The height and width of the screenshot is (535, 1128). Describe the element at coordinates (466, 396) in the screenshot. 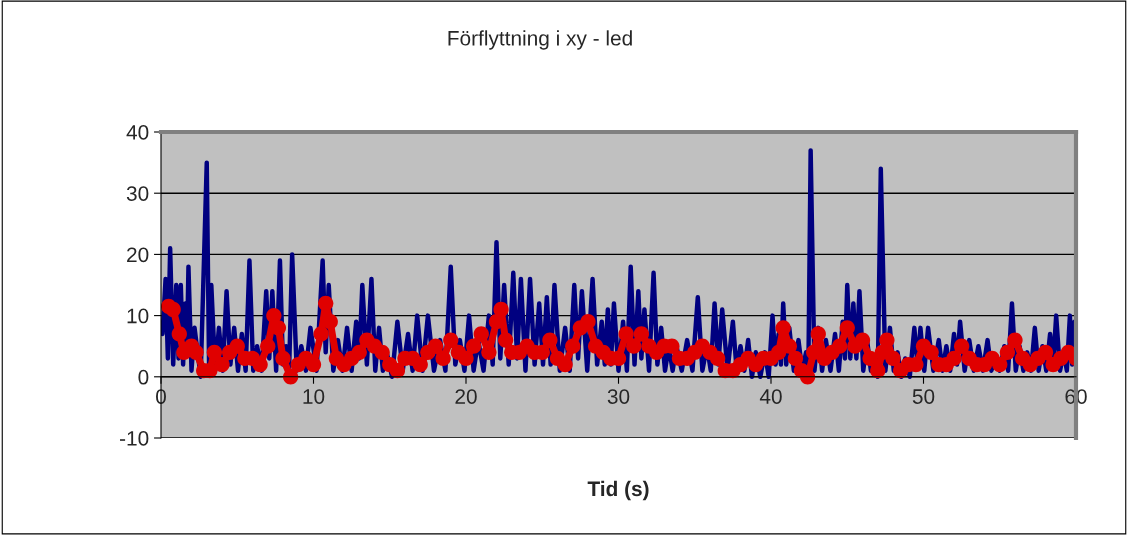

I see `x-tick-label: 20` at that location.